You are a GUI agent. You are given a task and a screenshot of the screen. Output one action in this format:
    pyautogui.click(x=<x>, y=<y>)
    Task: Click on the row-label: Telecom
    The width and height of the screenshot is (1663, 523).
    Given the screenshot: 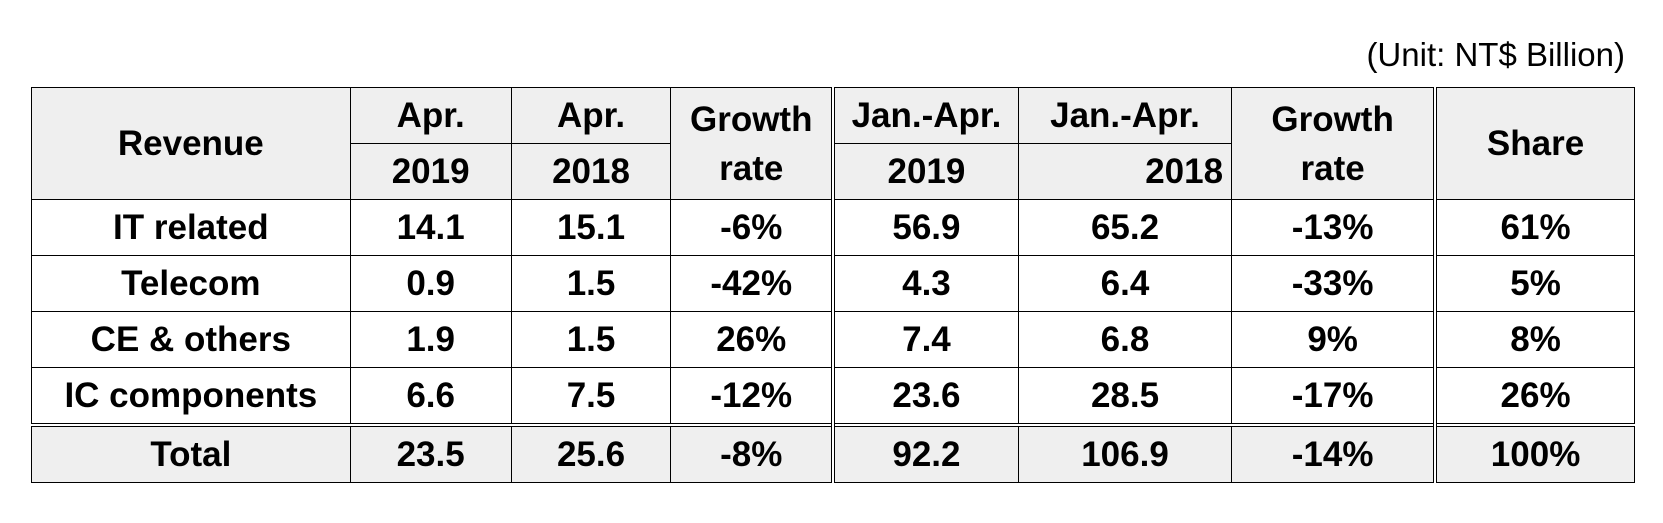 What is the action you would take?
    pyautogui.click(x=191, y=283)
    